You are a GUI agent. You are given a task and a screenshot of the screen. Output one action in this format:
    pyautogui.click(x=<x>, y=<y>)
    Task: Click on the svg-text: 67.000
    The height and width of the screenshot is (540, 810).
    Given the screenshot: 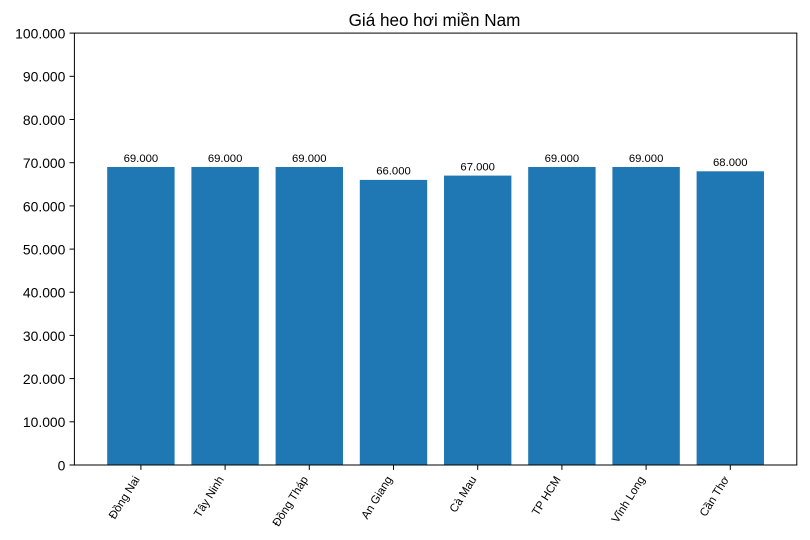 What is the action you would take?
    pyautogui.click(x=477, y=167)
    